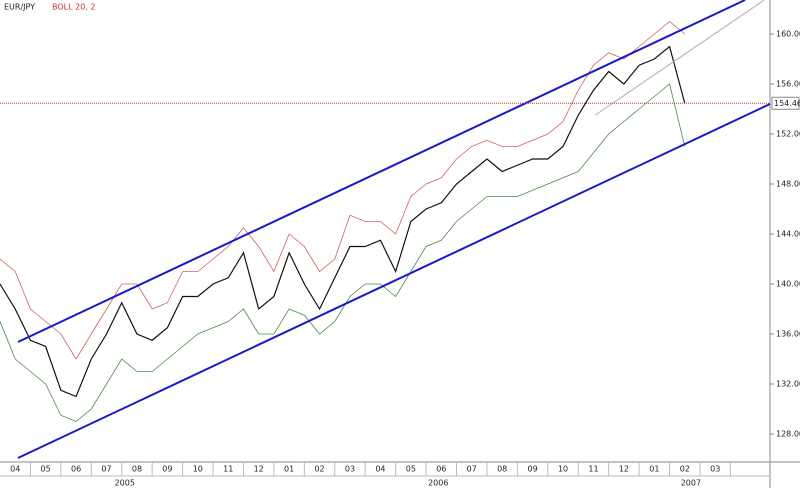 The height and width of the screenshot is (488, 800). What do you see at coordinates (691, 483) in the screenshot?
I see `year-label: 2007` at bounding box center [691, 483].